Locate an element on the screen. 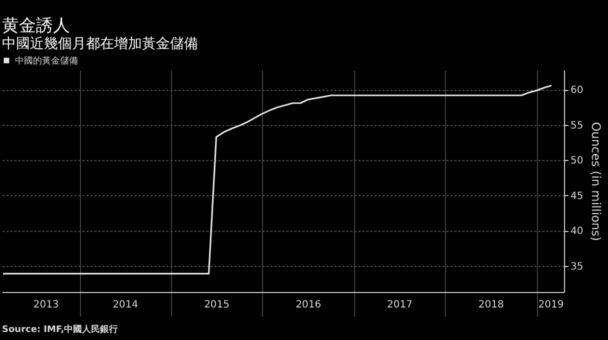  y-tick-label: 45 is located at coordinates (577, 196).